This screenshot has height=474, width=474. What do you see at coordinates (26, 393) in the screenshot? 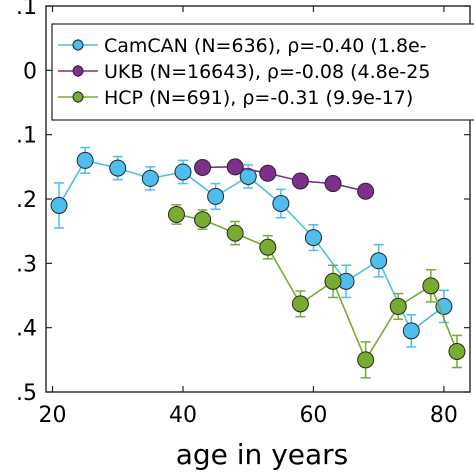
I see `y-tick-label: .5` at bounding box center [26, 393].